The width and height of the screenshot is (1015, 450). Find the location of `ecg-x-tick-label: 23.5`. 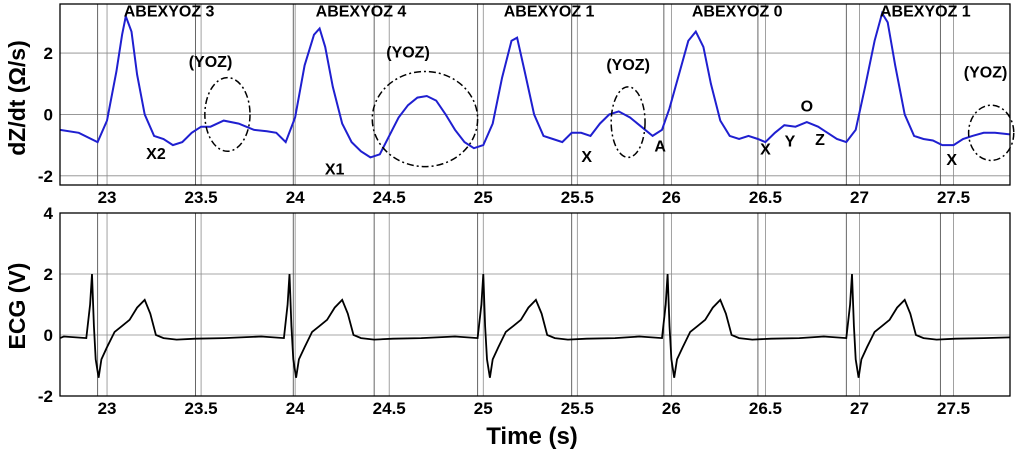

ecg-x-tick-label: 23.5 is located at coordinates (201, 408).